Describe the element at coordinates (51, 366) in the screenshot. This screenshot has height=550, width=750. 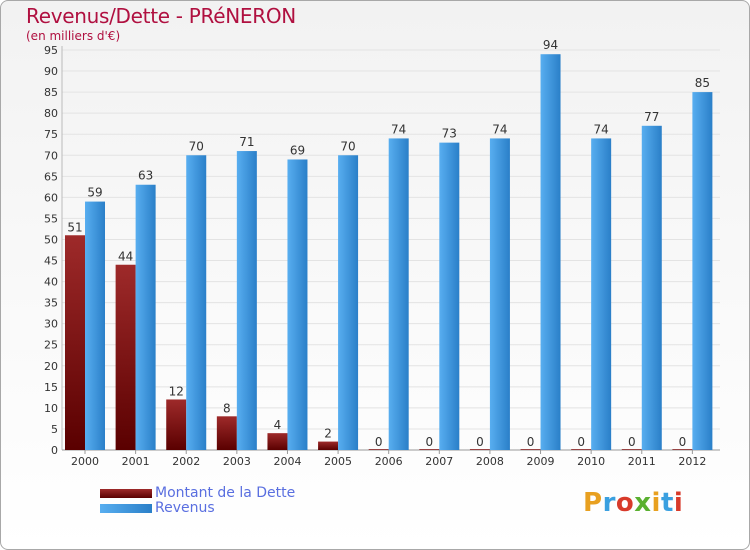
I see `y-tick-label: 20` at that location.